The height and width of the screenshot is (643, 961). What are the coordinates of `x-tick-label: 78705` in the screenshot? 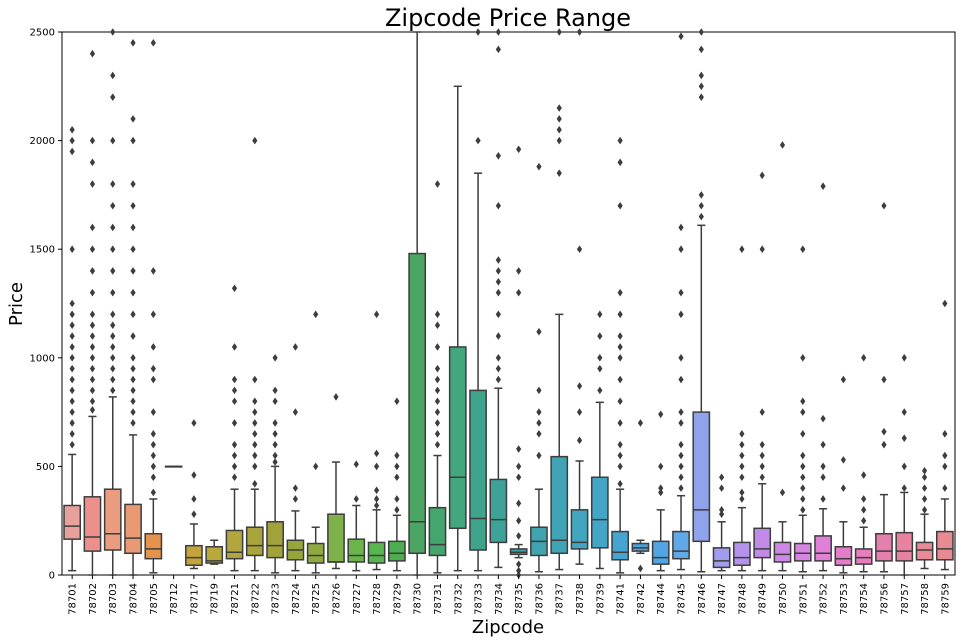 It's located at (154, 599).